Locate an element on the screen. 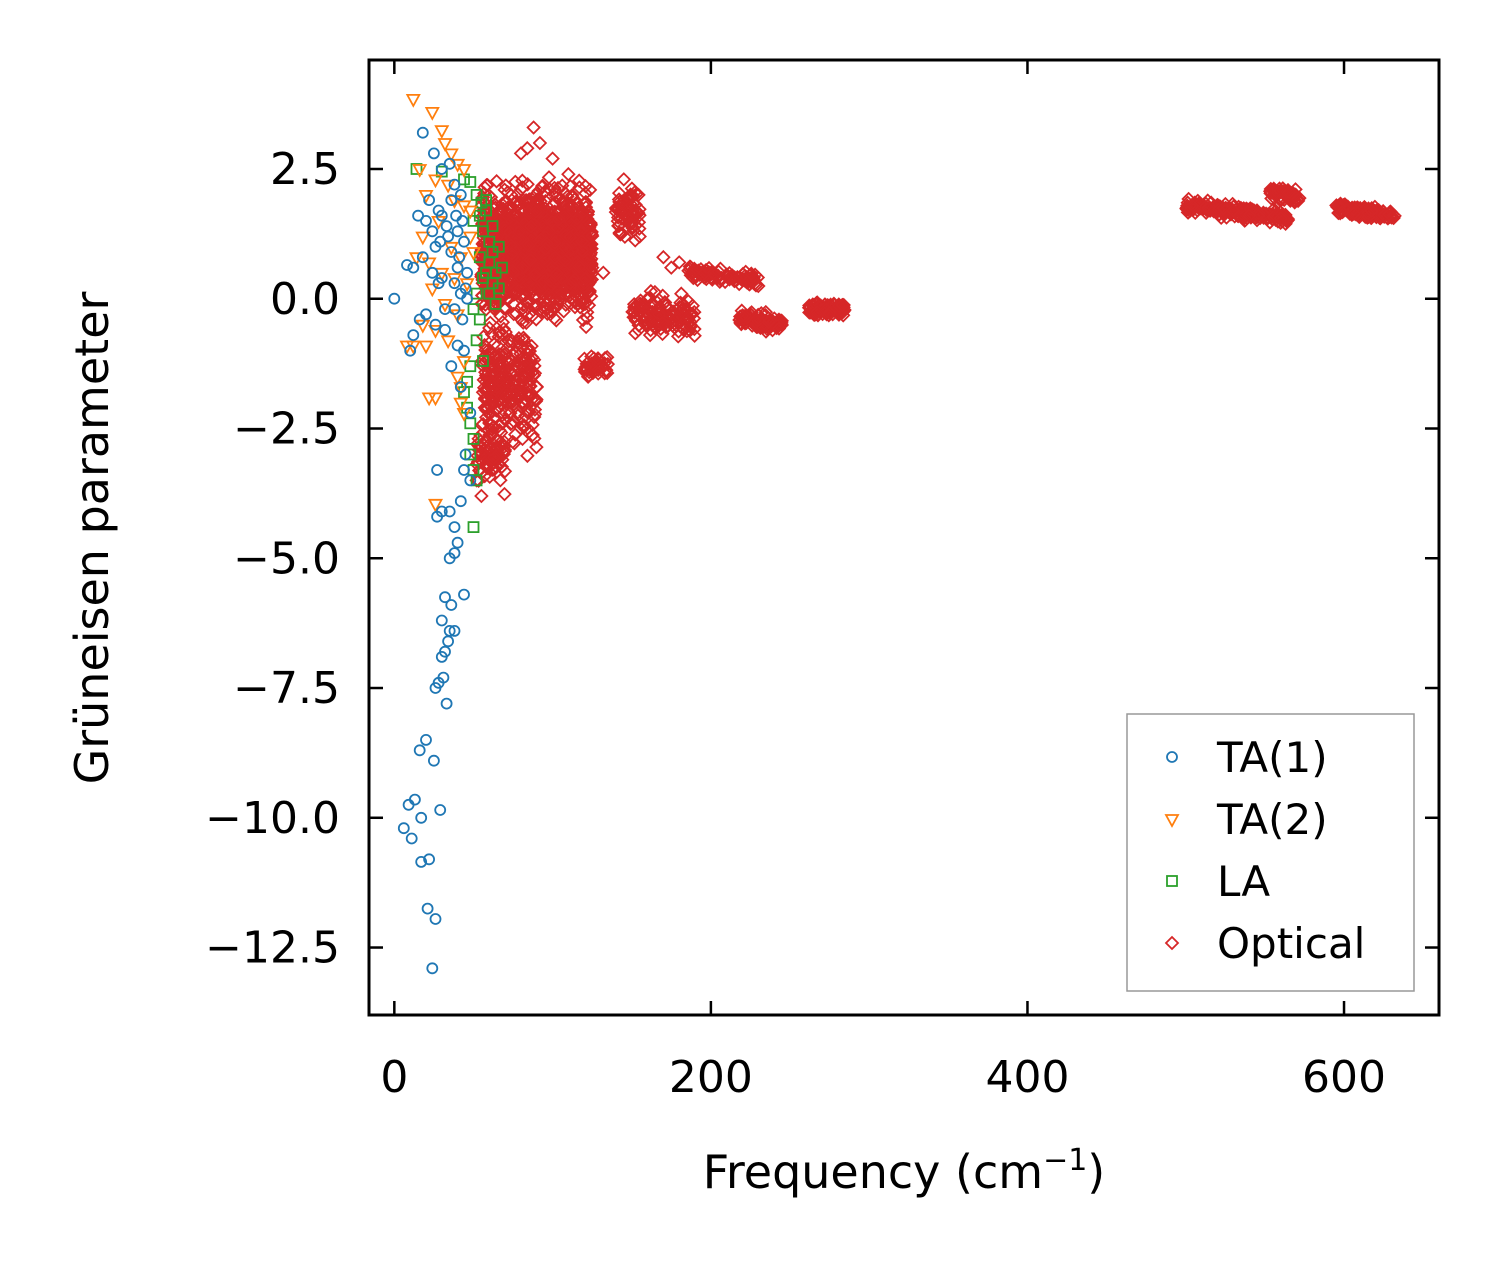  y-tick-label: −10.0 is located at coordinates (272, 818).